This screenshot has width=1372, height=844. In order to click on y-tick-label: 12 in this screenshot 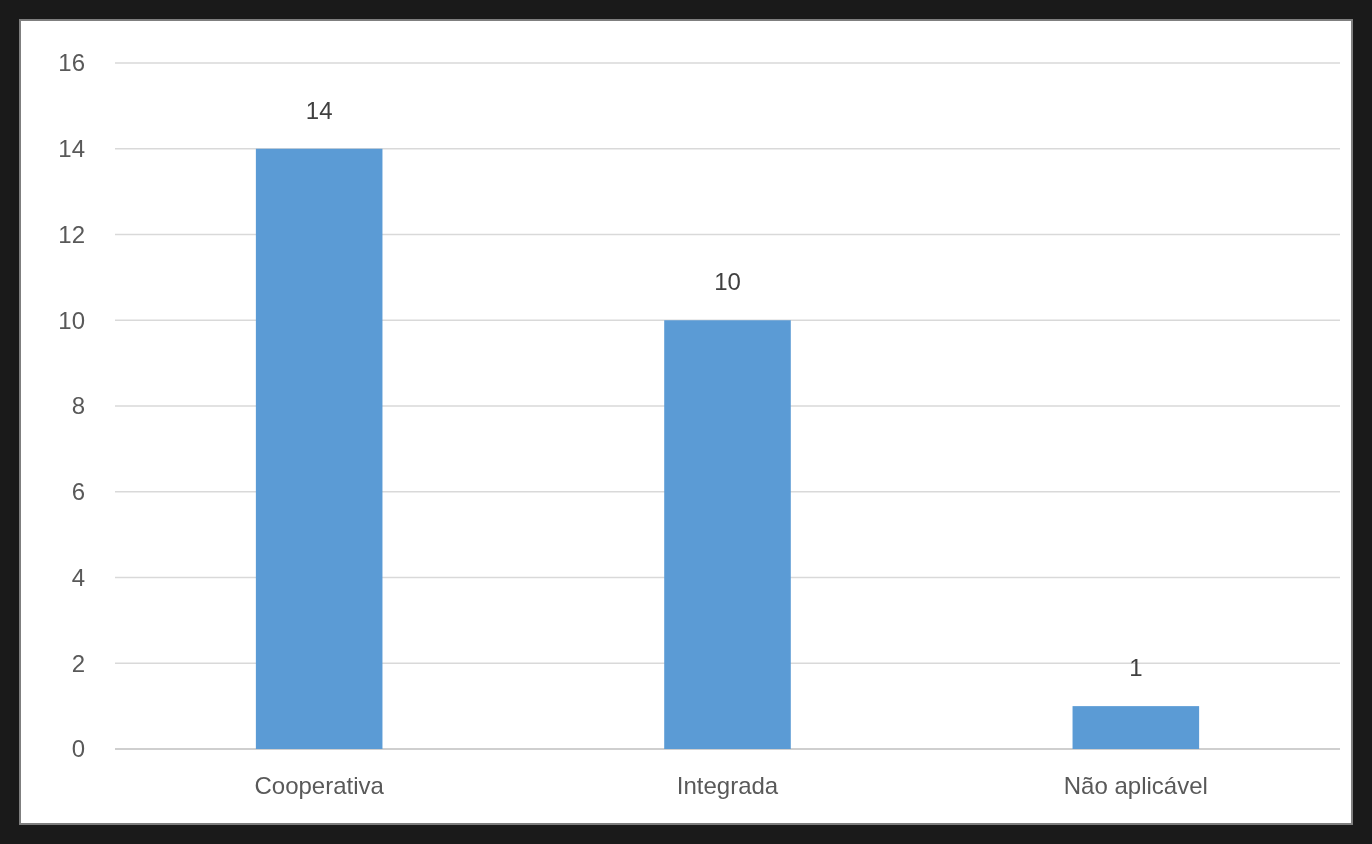, I will do `click(71, 234)`.